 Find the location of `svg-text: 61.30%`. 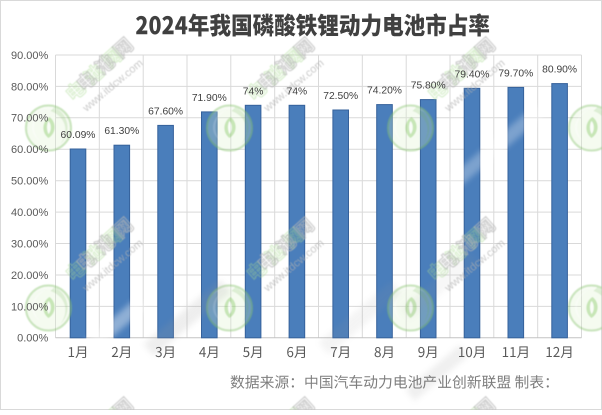

svg-text: 61.30% is located at coordinates (121, 131).